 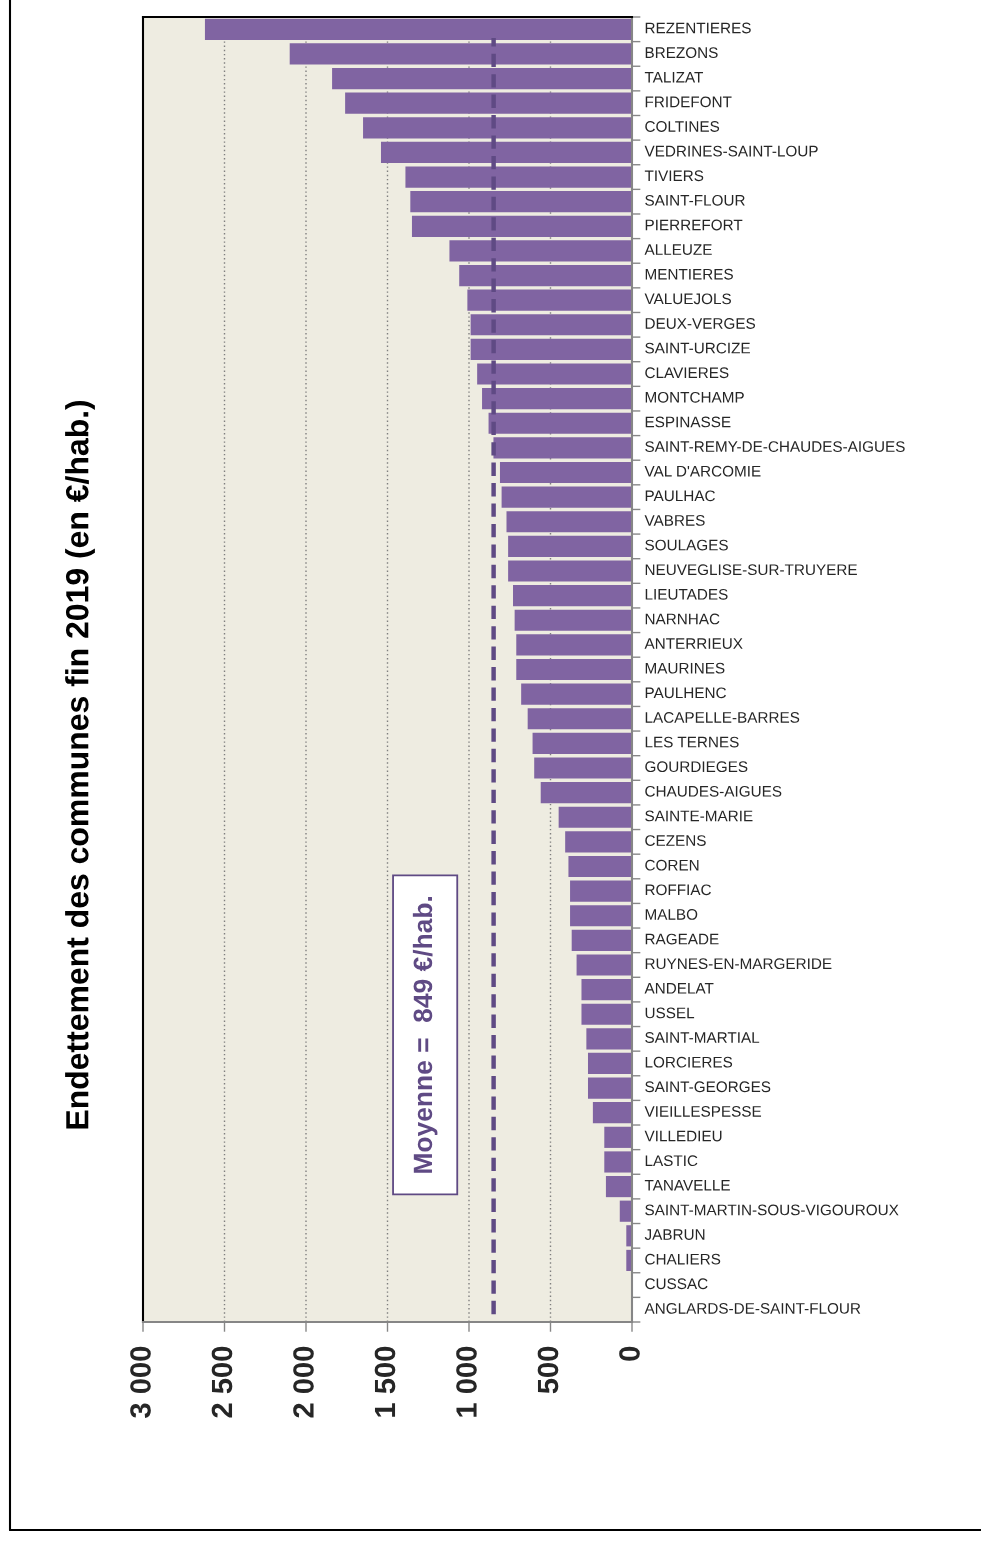 What do you see at coordinates (702, 1037) in the screenshot?
I see `y-tick-label: SAINT-MARTIAL` at bounding box center [702, 1037].